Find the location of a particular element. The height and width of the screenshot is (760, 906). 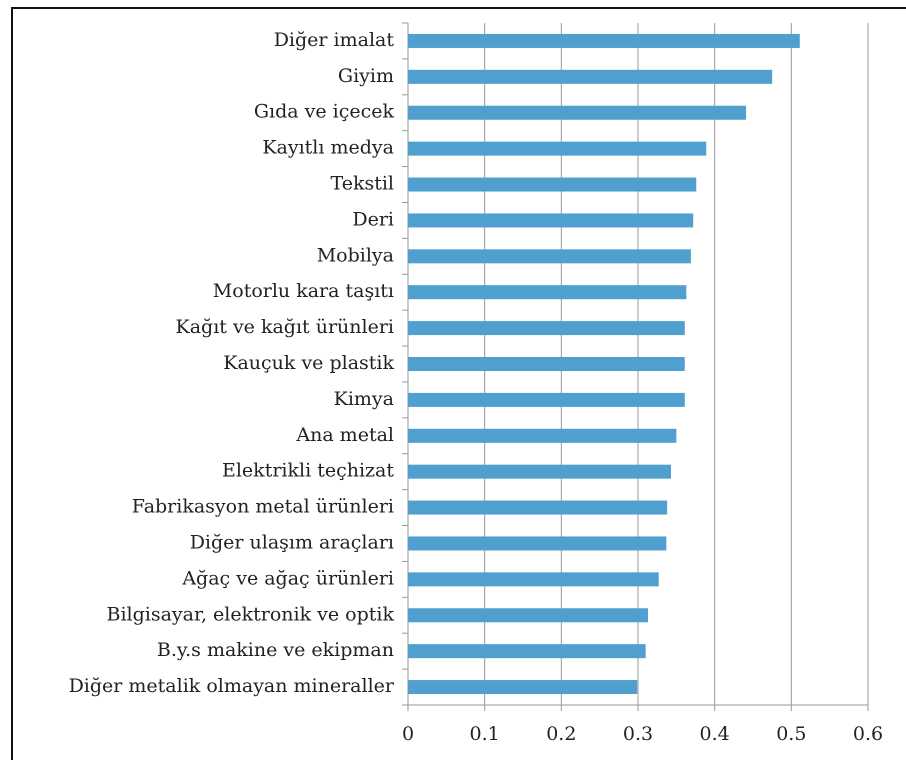

x-tick-label: 0.5 is located at coordinates (791, 734).